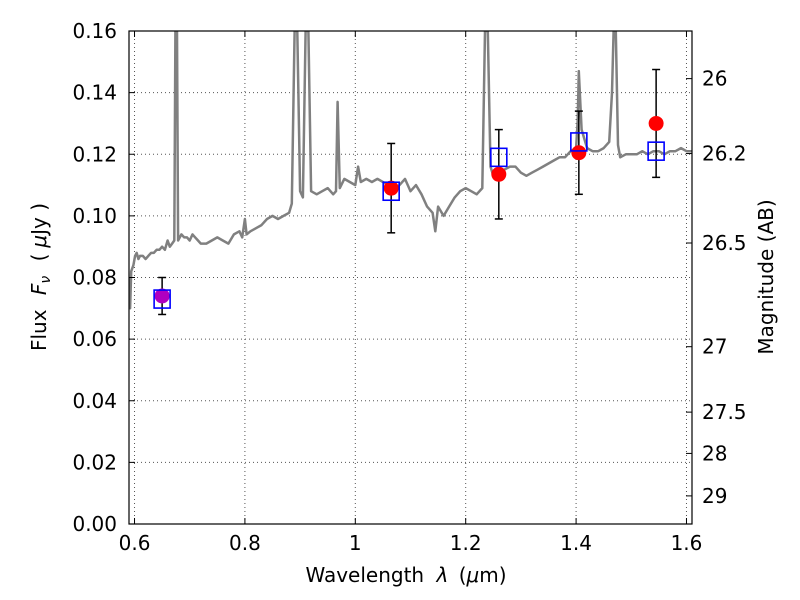 The width and height of the screenshot is (800, 600). What do you see at coordinates (714, 79) in the screenshot?
I see `y2-tick-label: 26` at bounding box center [714, 79].